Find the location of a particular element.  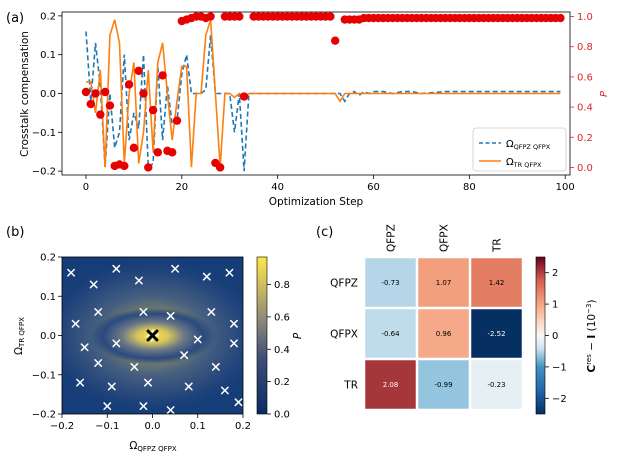

b-ytick-label: 0.1 is located at coordinates (48, 297).